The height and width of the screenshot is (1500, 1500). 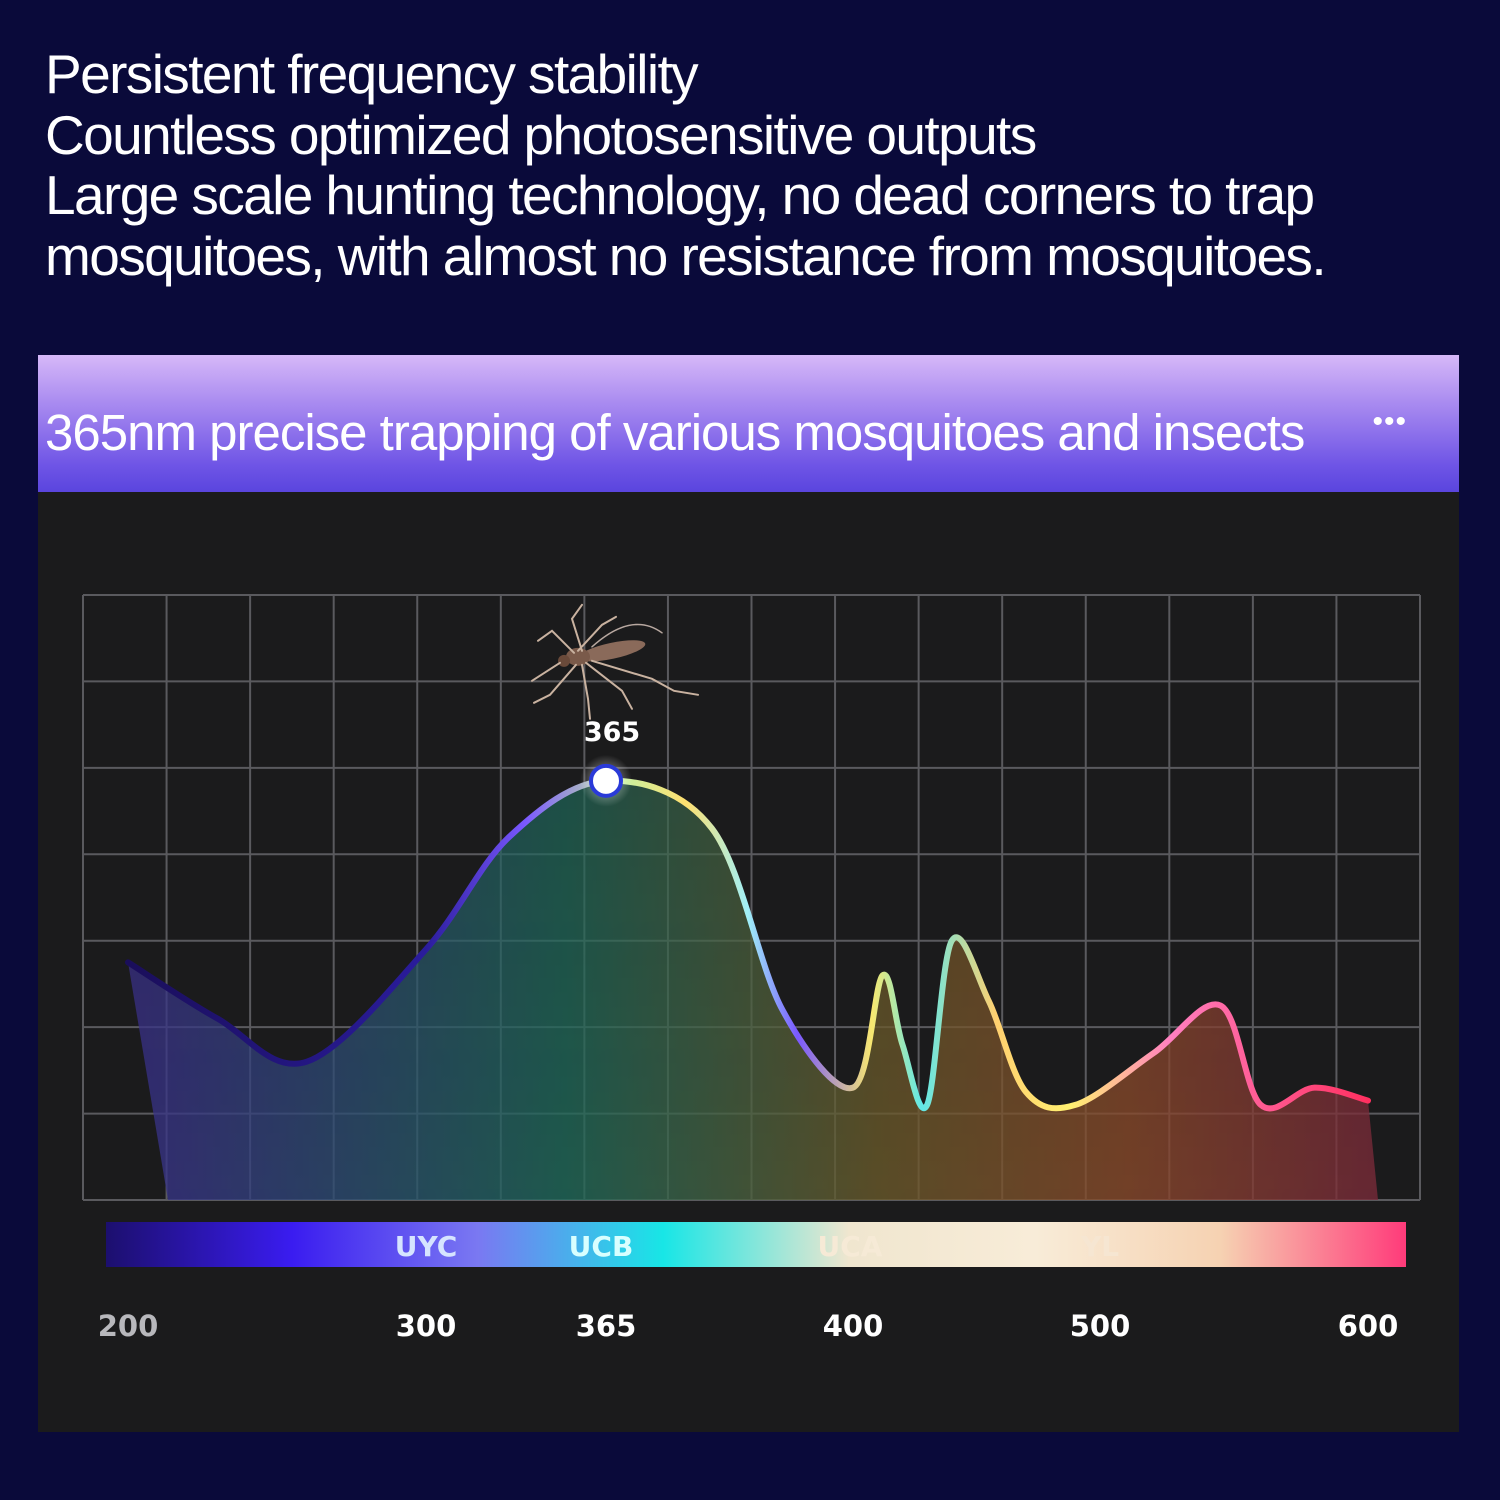 I want to click on x-tick-label: 300, so click(x=426, y=1326).